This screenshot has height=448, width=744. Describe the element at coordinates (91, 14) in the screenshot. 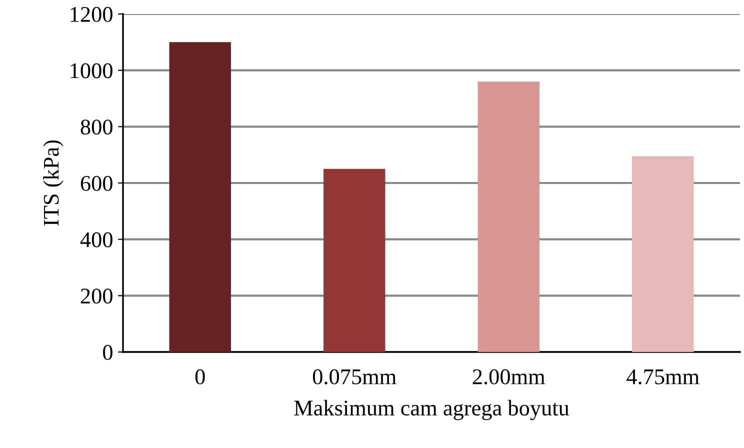

I see `y-tick-label: 1200` at that location.